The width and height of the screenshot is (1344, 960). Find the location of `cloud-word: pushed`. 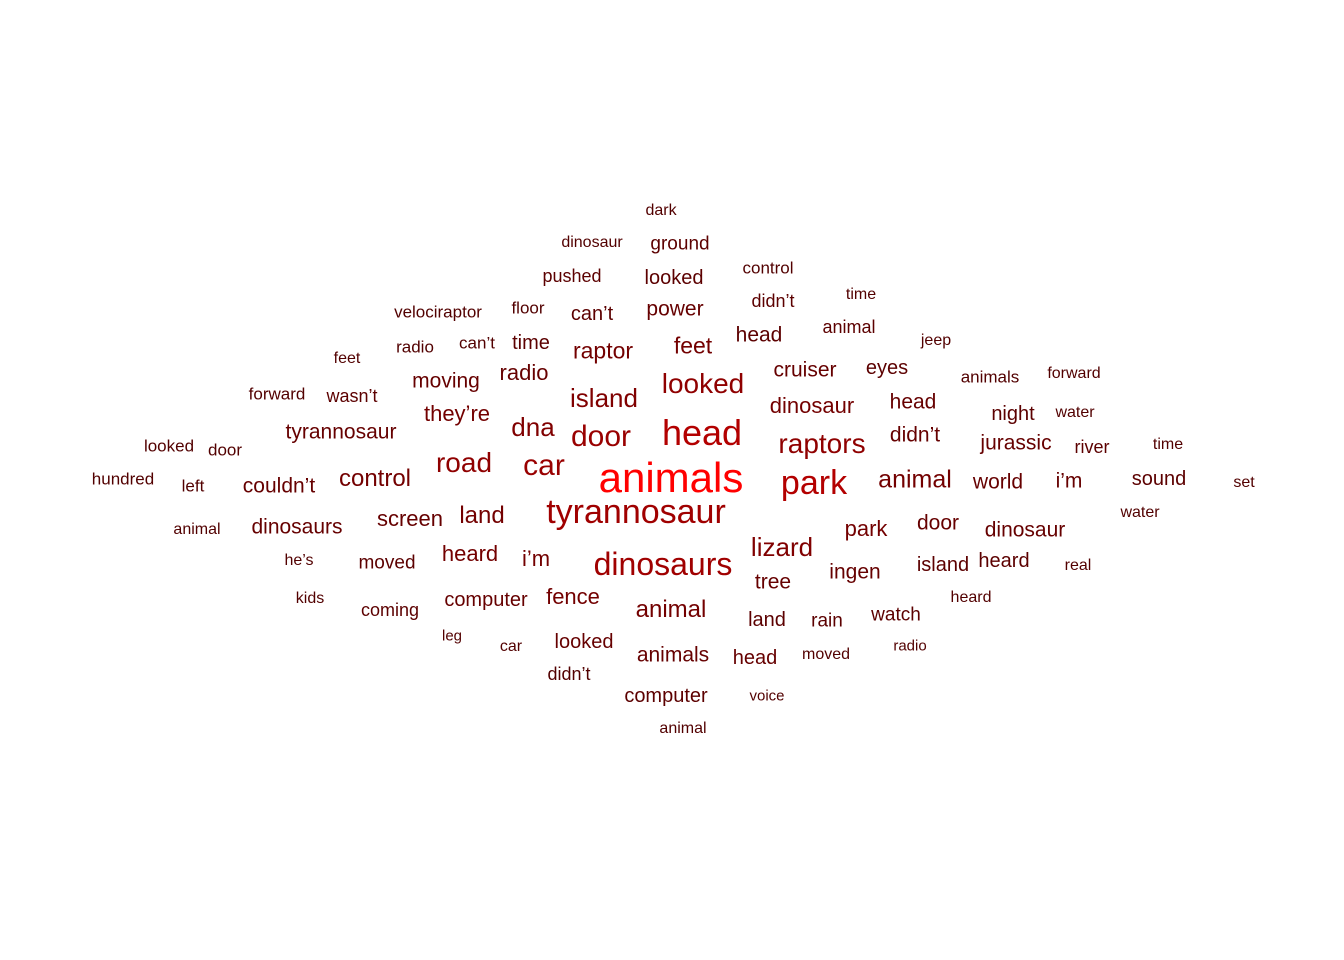

cloud-word: pushed is located at coordinates (572, 276).